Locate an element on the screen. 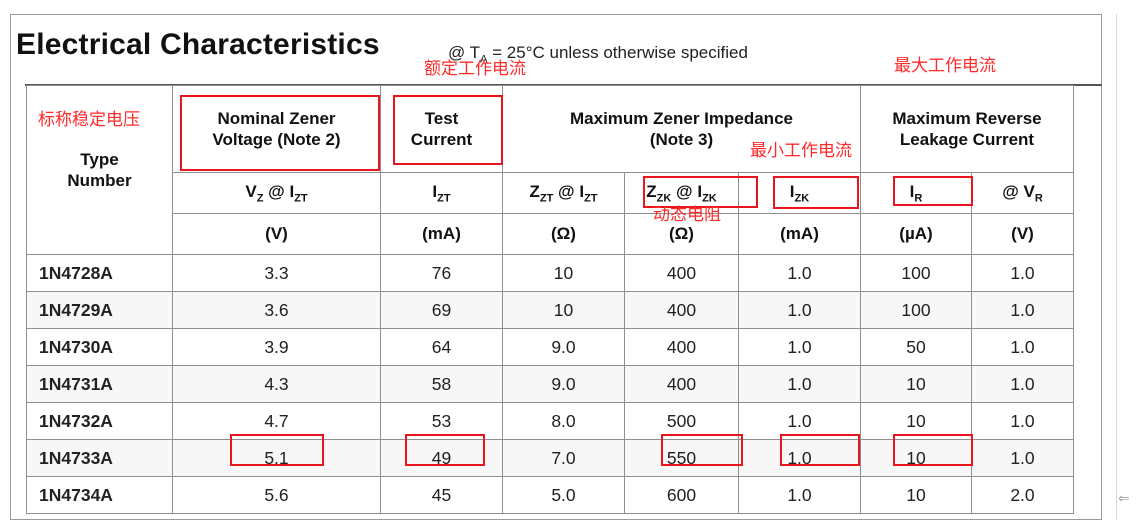  highlight-zzk-symbol is located at coordinates (700, 192).